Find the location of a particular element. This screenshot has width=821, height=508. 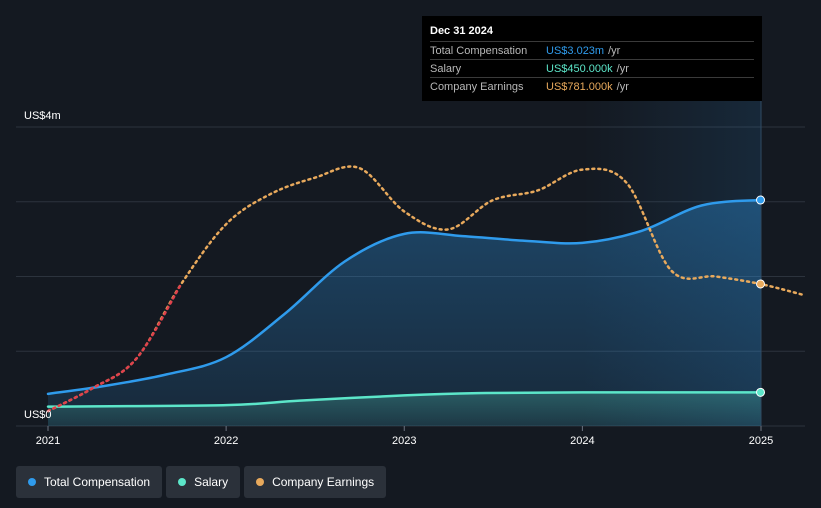

salary-area is located at coordinates (404, 409).